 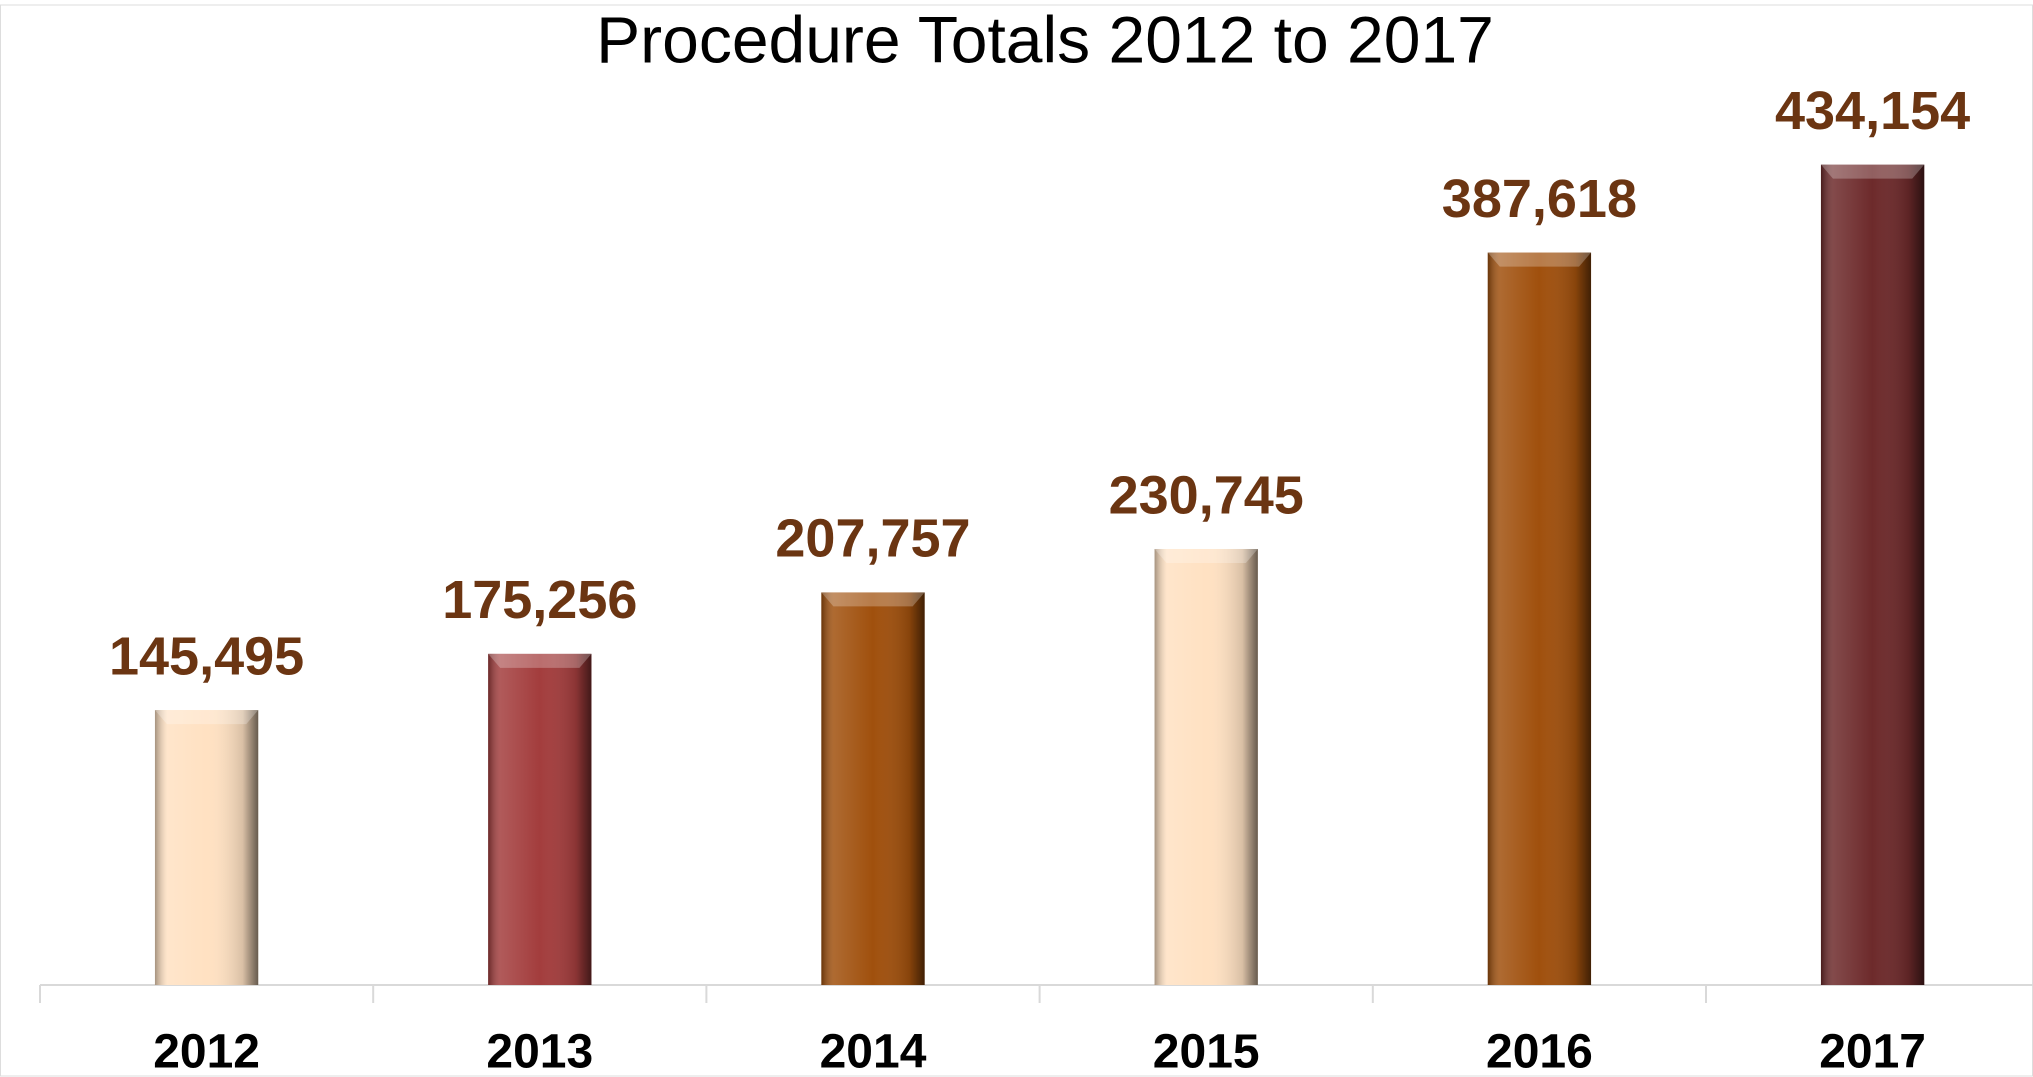 What do you see at coordinates (1206, 495) in the screenshot?
I see `value-label: 230,745` at bounding box center [1206, 495].